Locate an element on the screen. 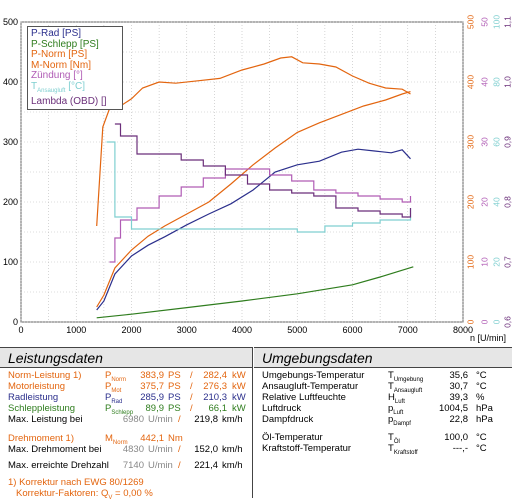  row-label: Öl-Temperatur is located at coordinates (292, 437).